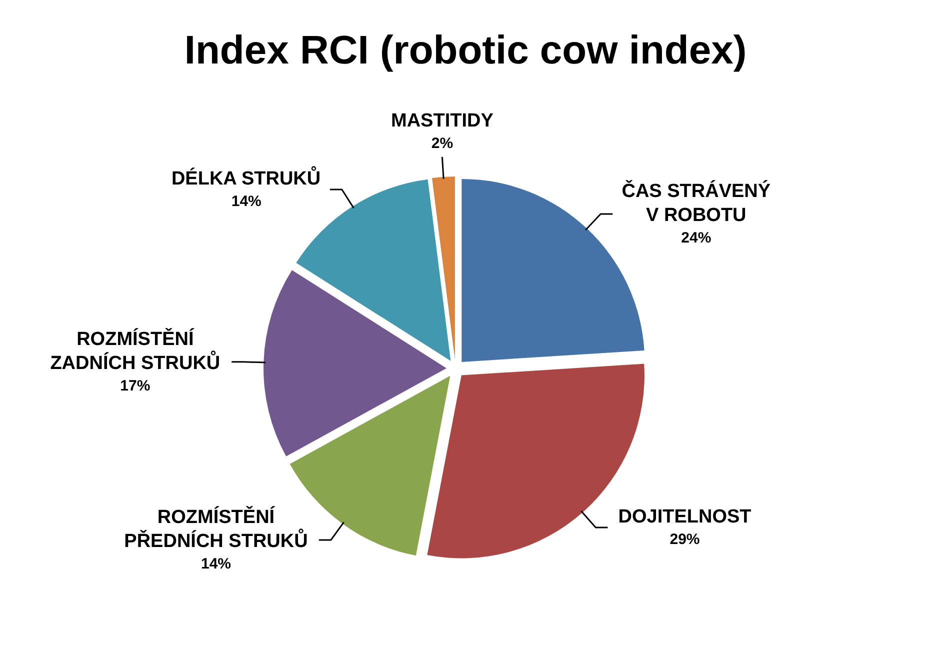  What do you see at coordinates (685, 539) in the screenshot?
I see `data-label: 29%` at bounding box center [685, 539].